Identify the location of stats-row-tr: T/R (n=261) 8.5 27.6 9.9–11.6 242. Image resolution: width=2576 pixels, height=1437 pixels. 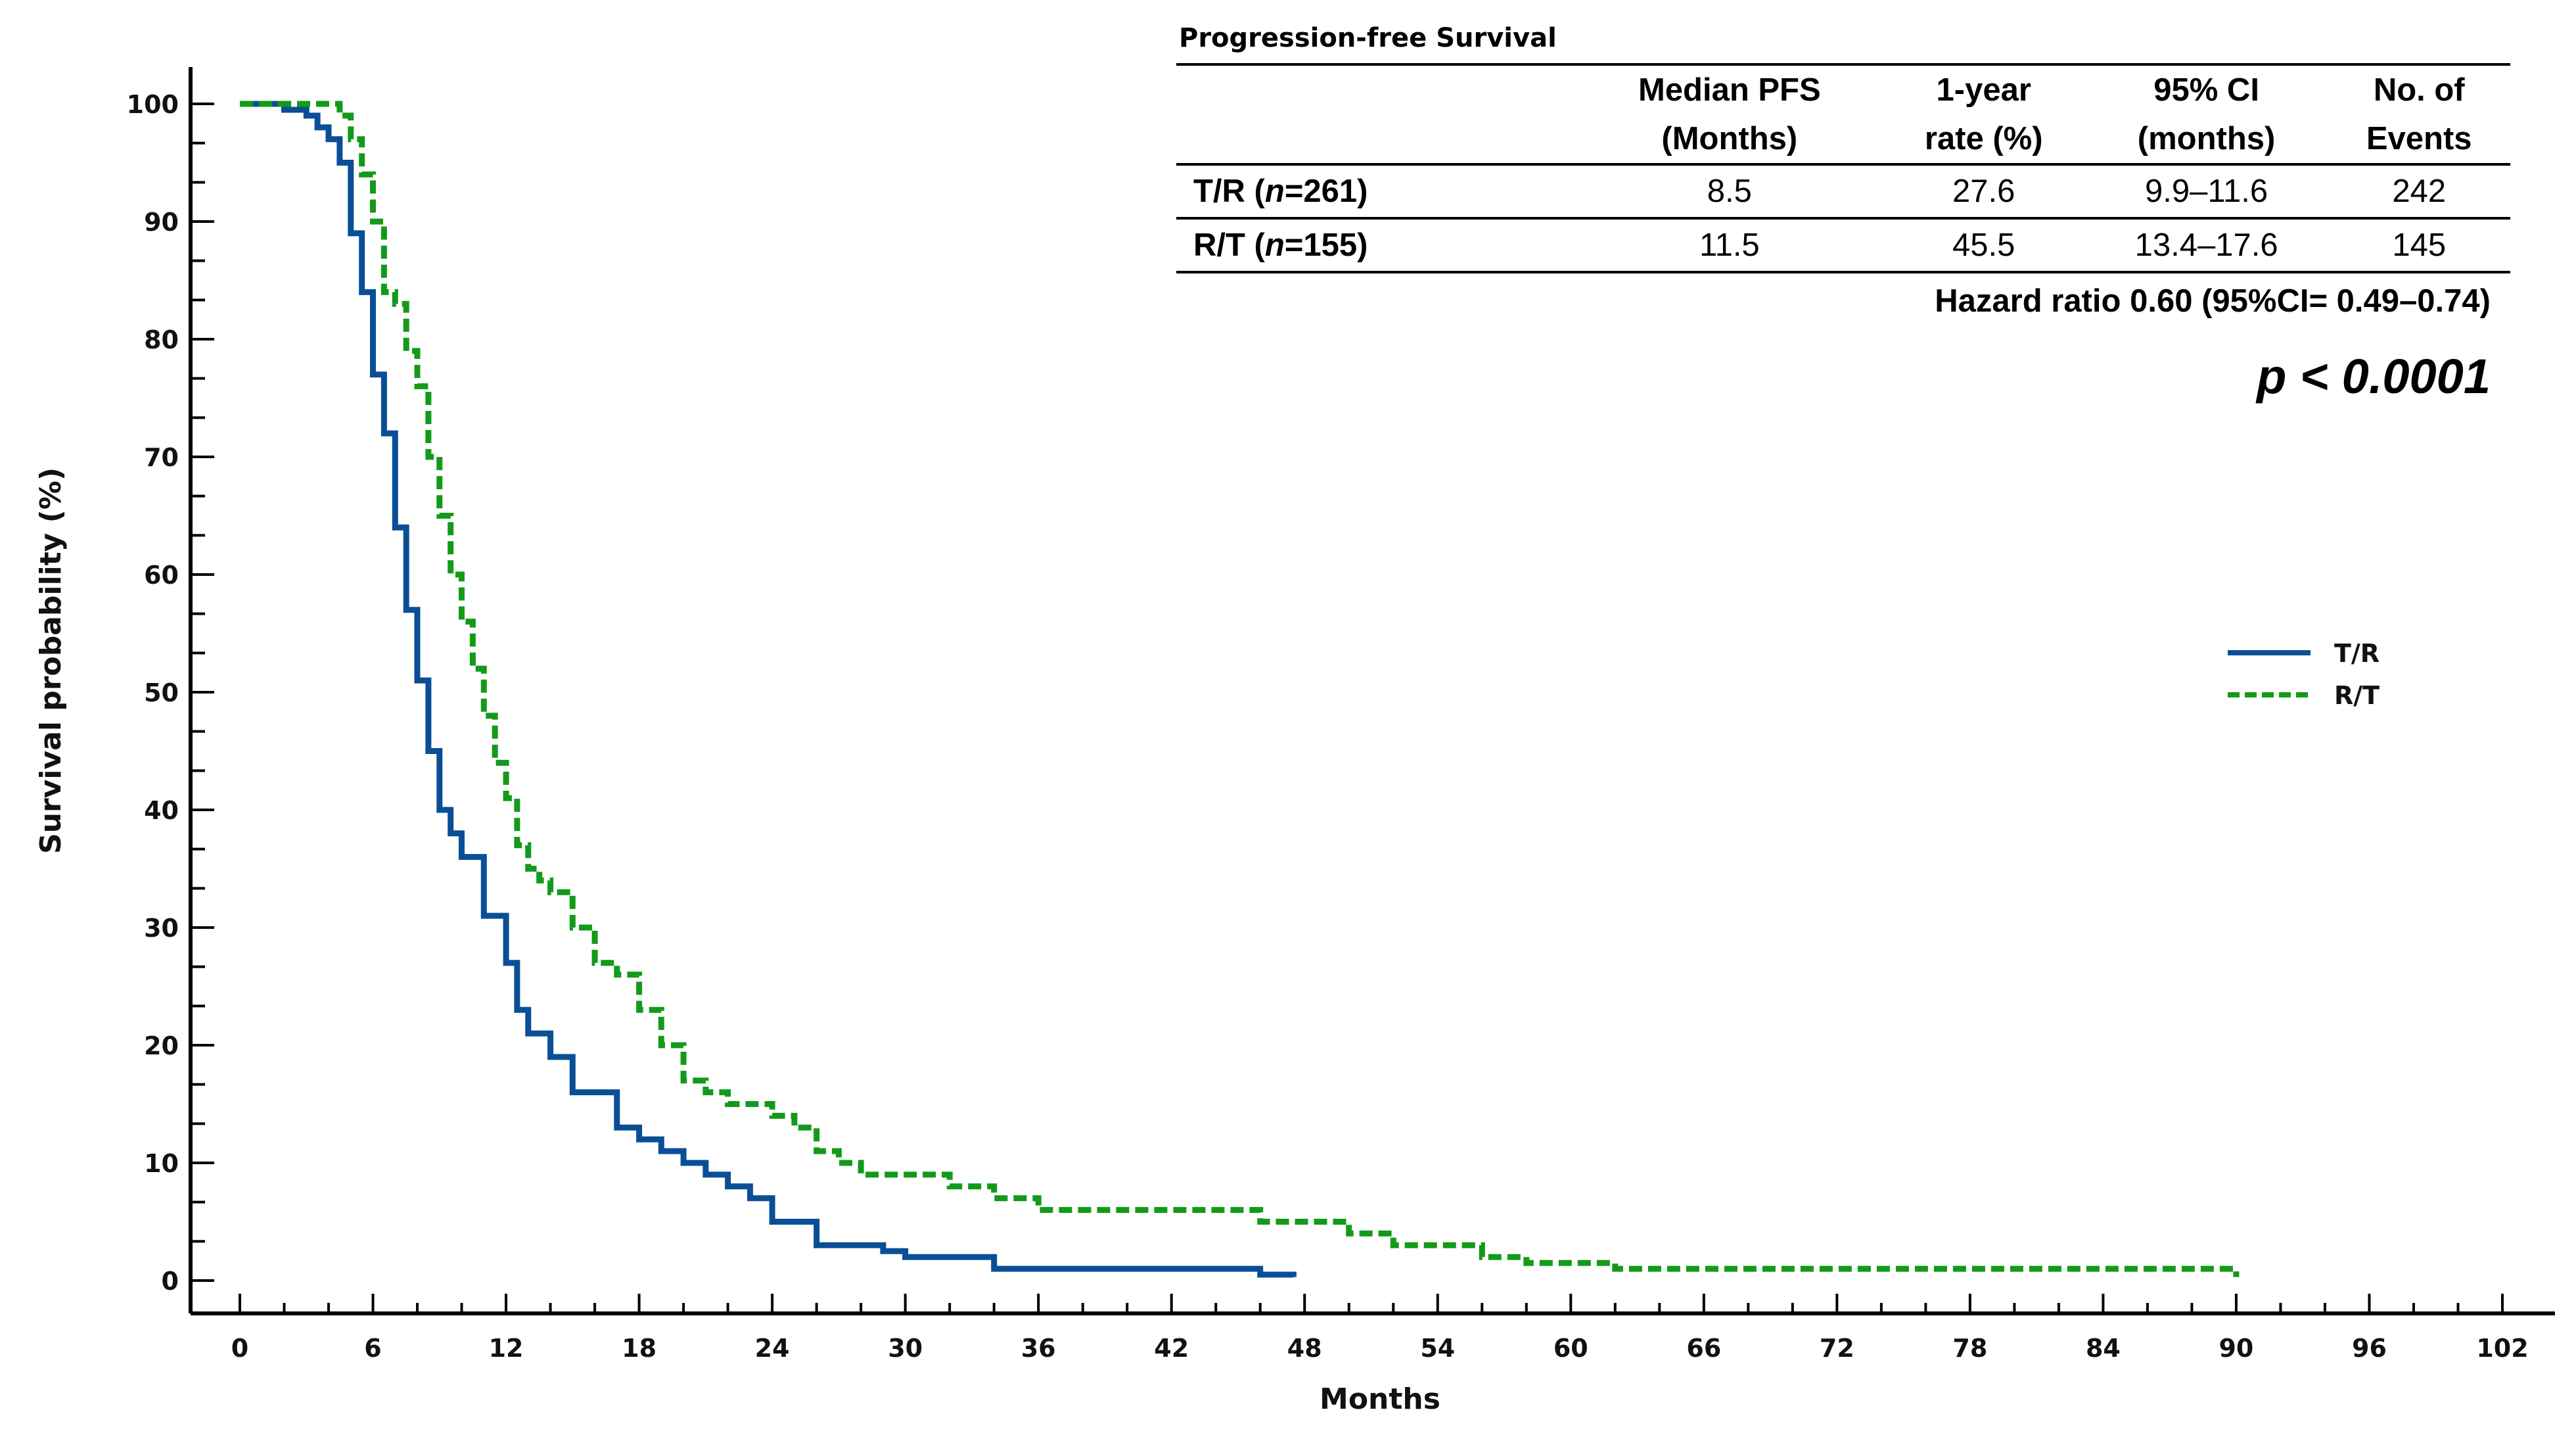
(1843, 191).